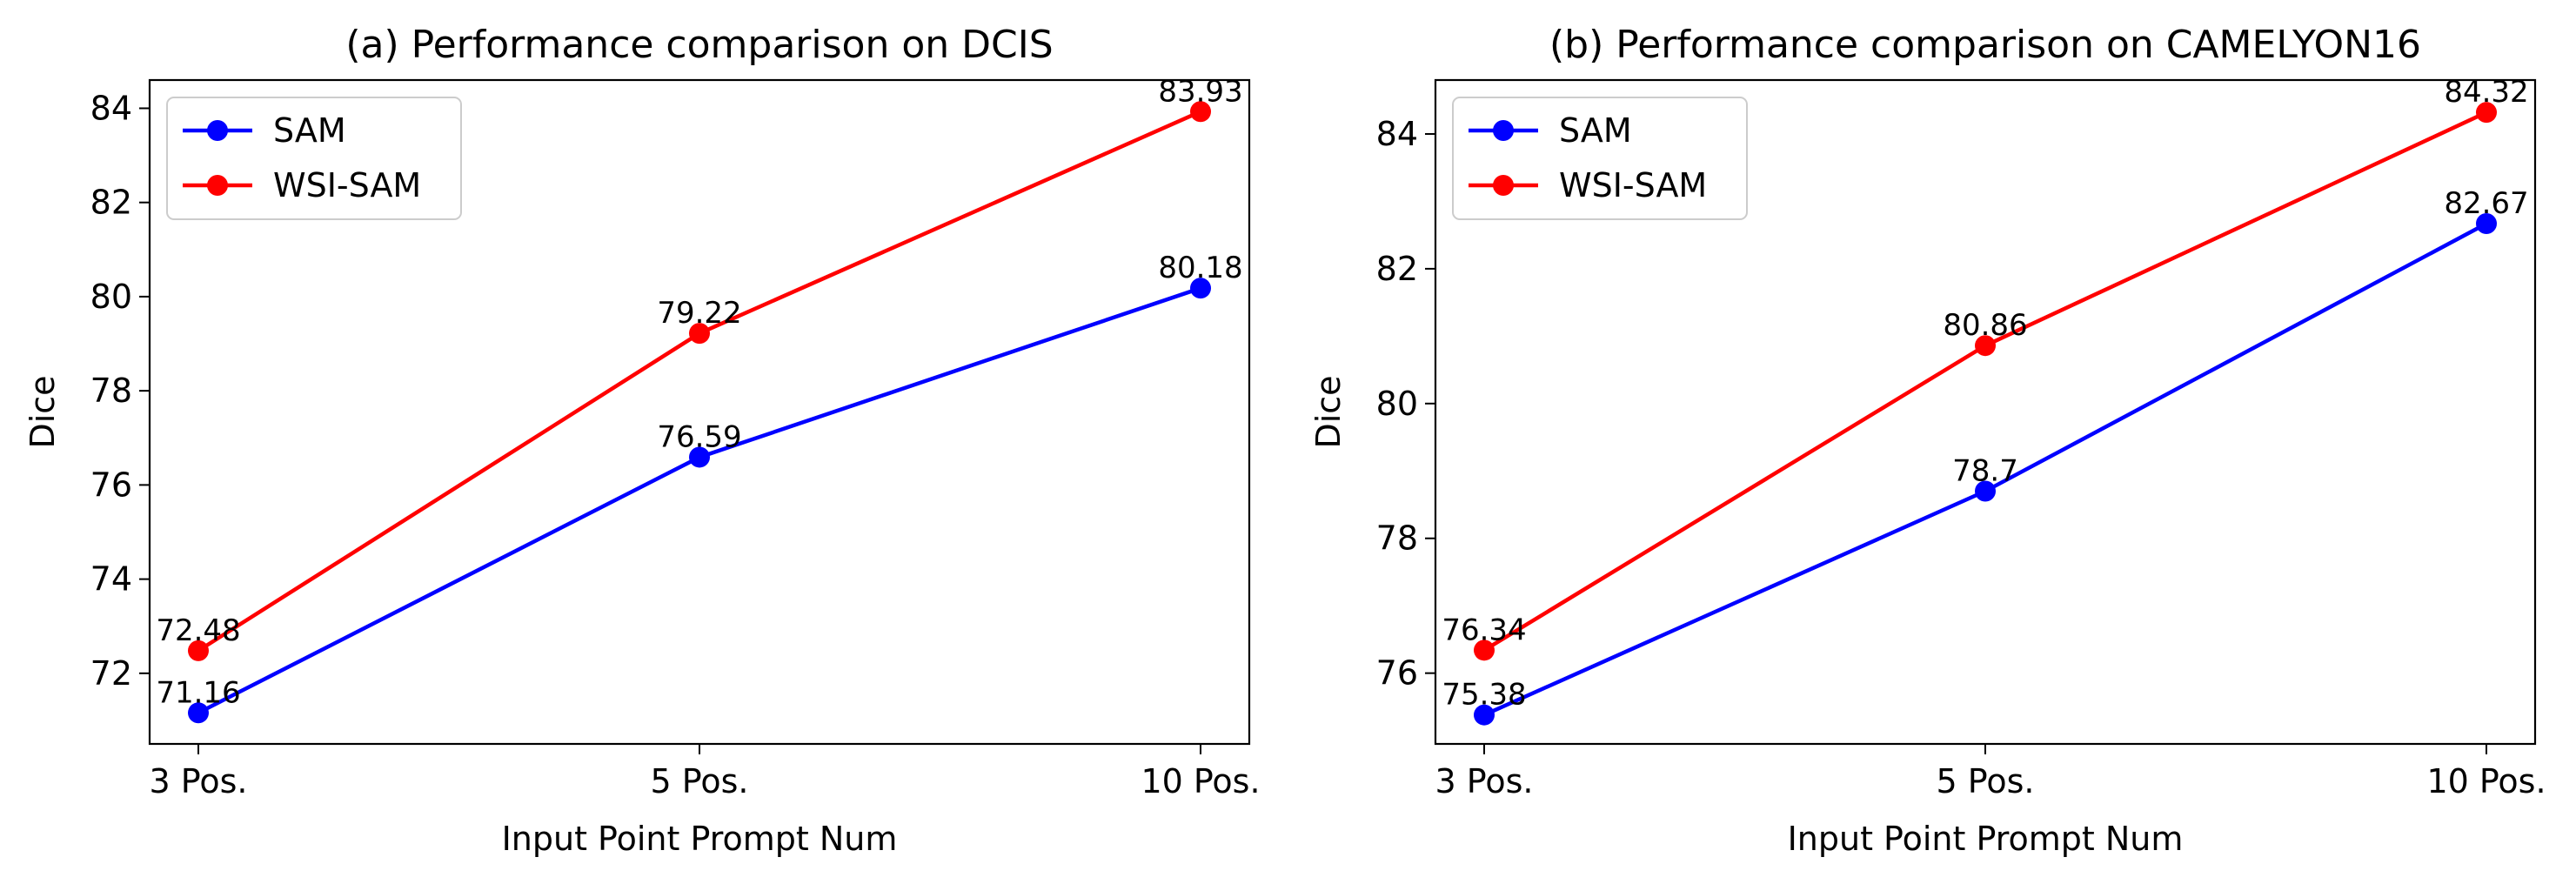 Image resolution: width=2576 pixels, height=884 pixels. What do you see at coordinates (111, 673) in the screenshot?
I see `y-tick-label: 72` at bounding box center [111, 673].